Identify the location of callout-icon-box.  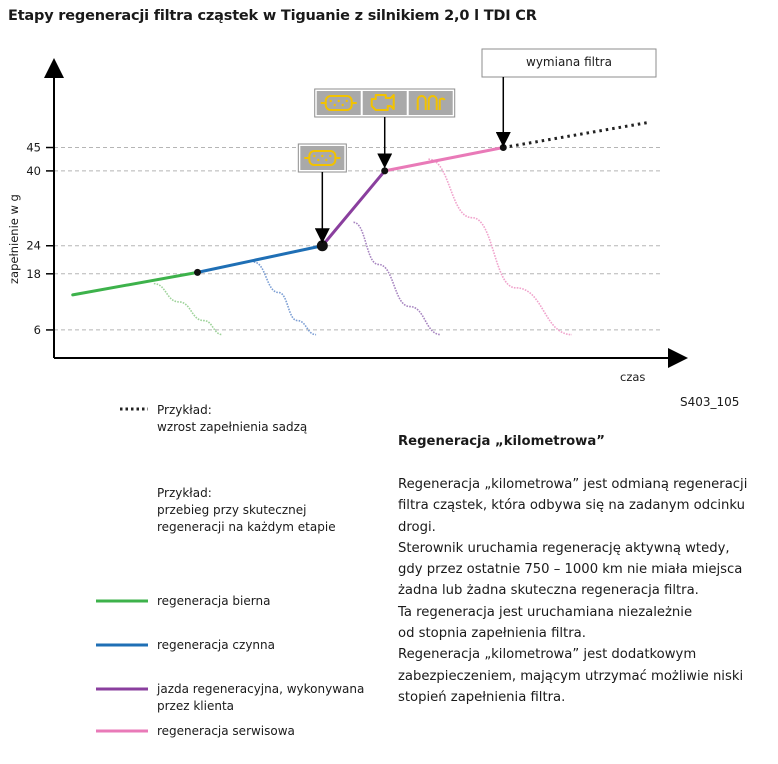
(322, 158).